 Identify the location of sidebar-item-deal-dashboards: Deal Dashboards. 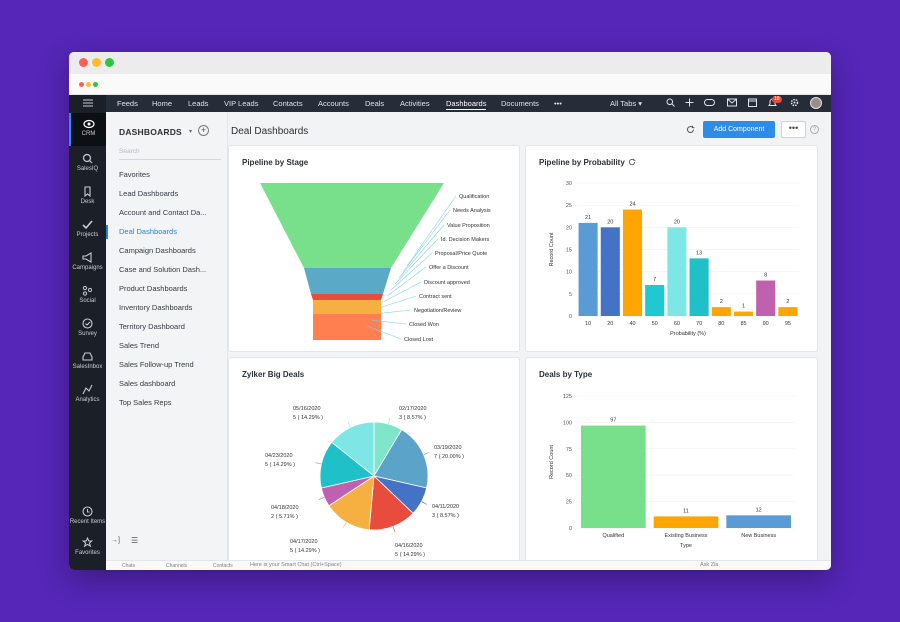
(148, 231).